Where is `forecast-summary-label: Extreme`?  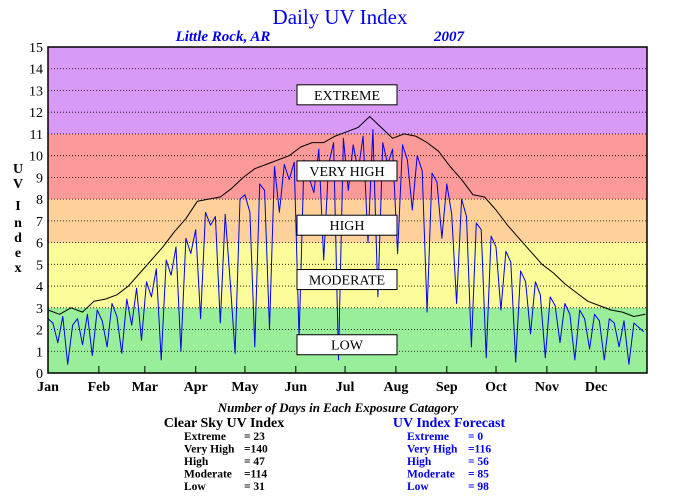
forecast-summary-label: Extreme is located at coordinates (428, 437).